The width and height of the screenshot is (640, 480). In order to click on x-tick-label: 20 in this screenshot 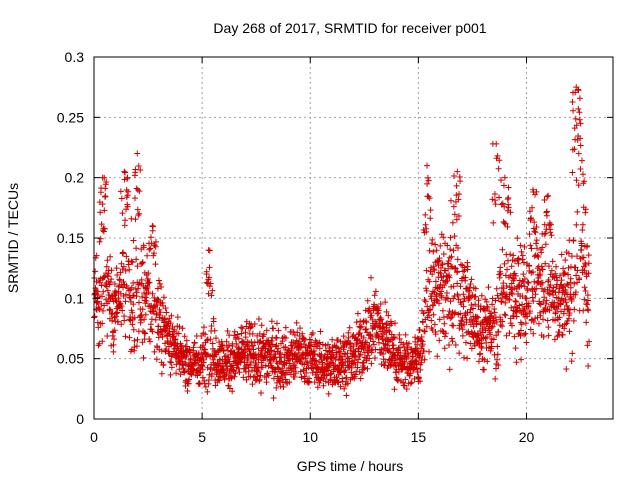, I will do `click(527, 437)`.